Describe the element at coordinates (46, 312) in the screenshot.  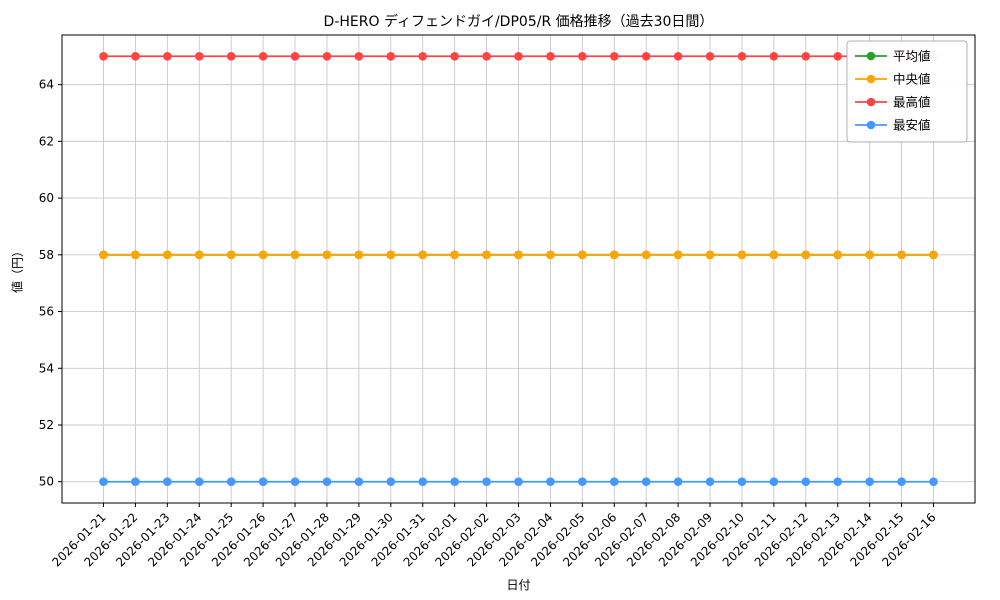
I see `y-tick-label: 56` at that location.